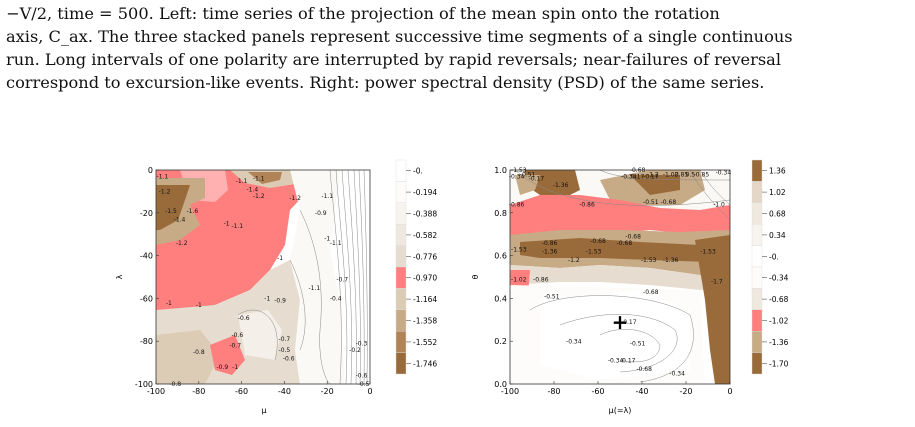 The width and height of the screenshot is (915, 427). I want to click on right-x-tick-label: -20, so click(685, 391).